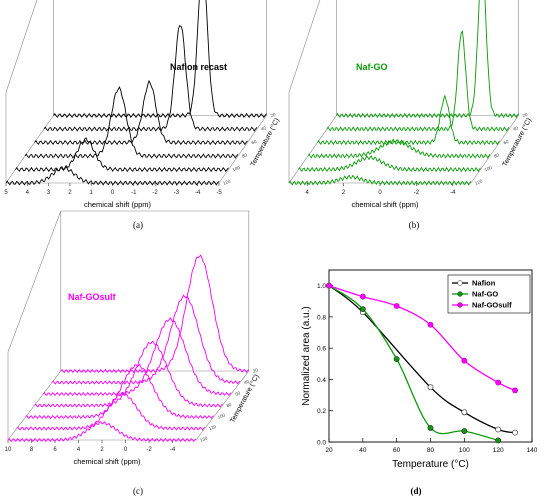  Describe the element at coordinates (55, 450) in the screenshot. I see `x-tick-label: 6` at that location.